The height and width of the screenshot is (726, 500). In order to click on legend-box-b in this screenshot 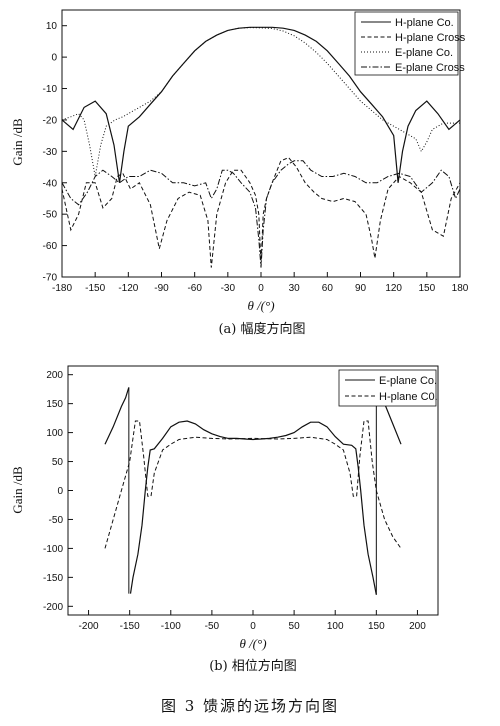, I will do `click(387, 388)`.